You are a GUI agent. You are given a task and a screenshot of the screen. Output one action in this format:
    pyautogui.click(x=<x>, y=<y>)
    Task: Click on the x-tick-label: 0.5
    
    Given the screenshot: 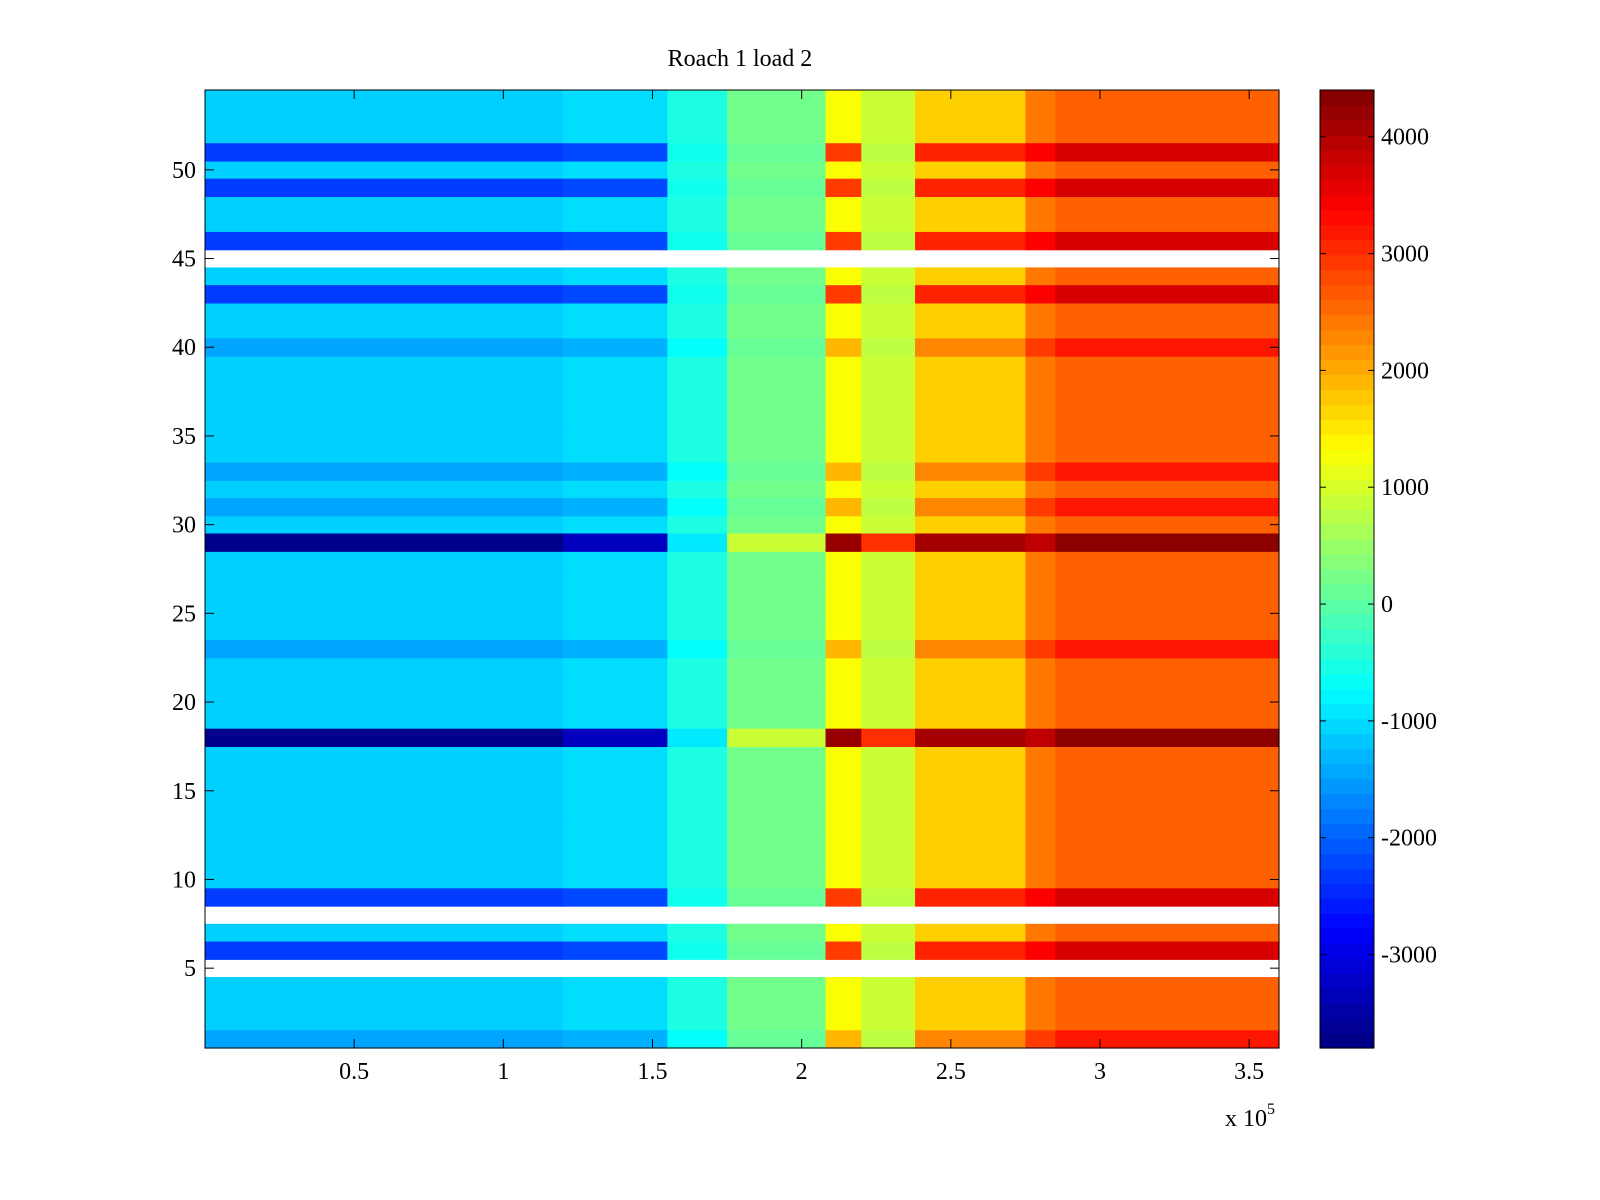 What is the action you would take?
    pyautogui.click(x=354, y=1072)
    